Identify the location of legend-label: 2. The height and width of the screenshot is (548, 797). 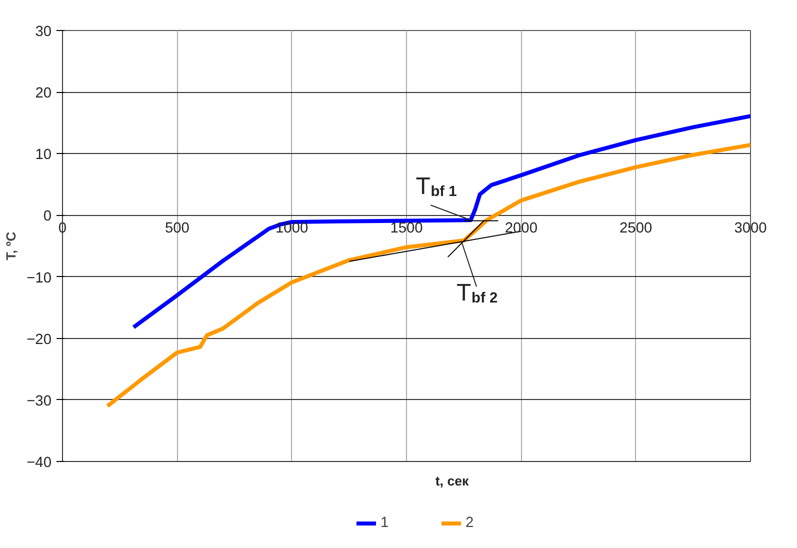
(470, 523).